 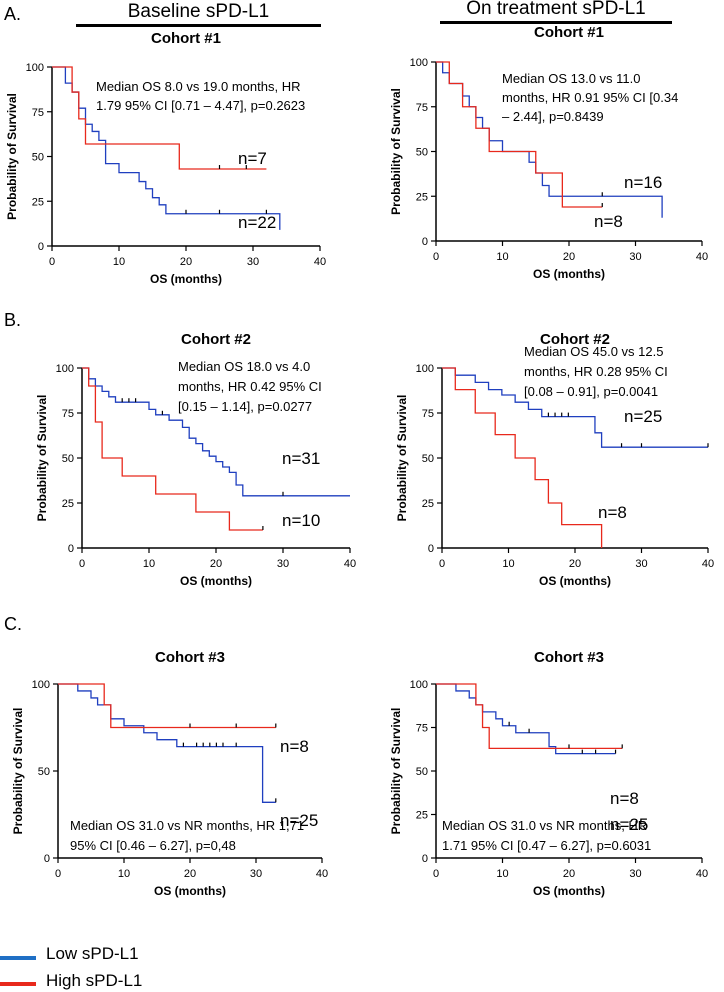 What do you see at coordinates (591, 391) in the screenshot?
I see `stats-annotation: [0.08 – 0.91], p=0.0041` at bounding box center [591, 391].